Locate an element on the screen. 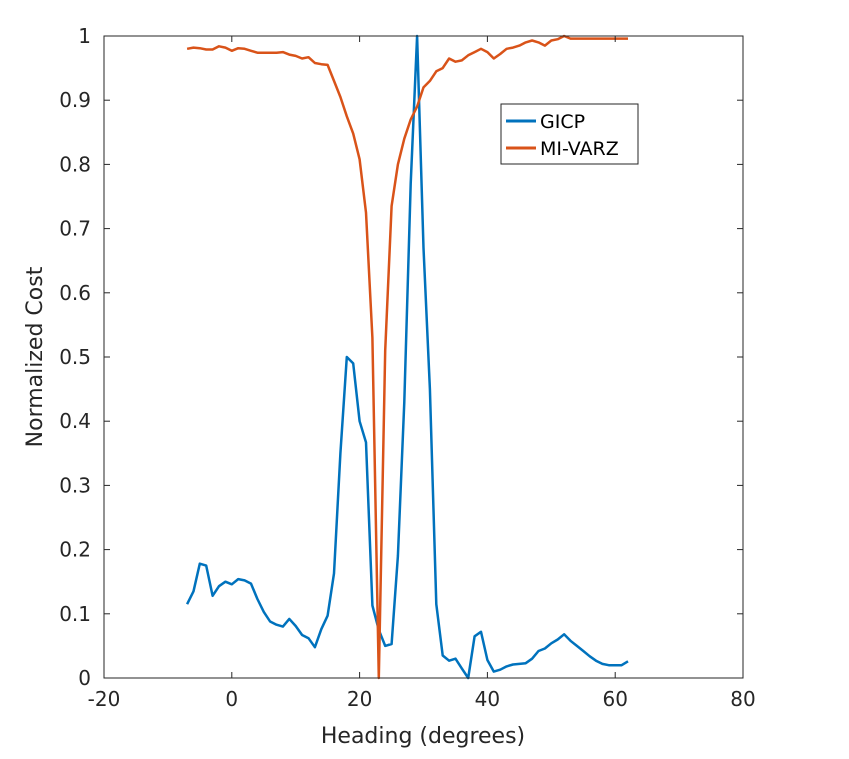 This screenshot has height=759, width=849. y-tick-label: 0.1 is located at coordinates (75, 614).